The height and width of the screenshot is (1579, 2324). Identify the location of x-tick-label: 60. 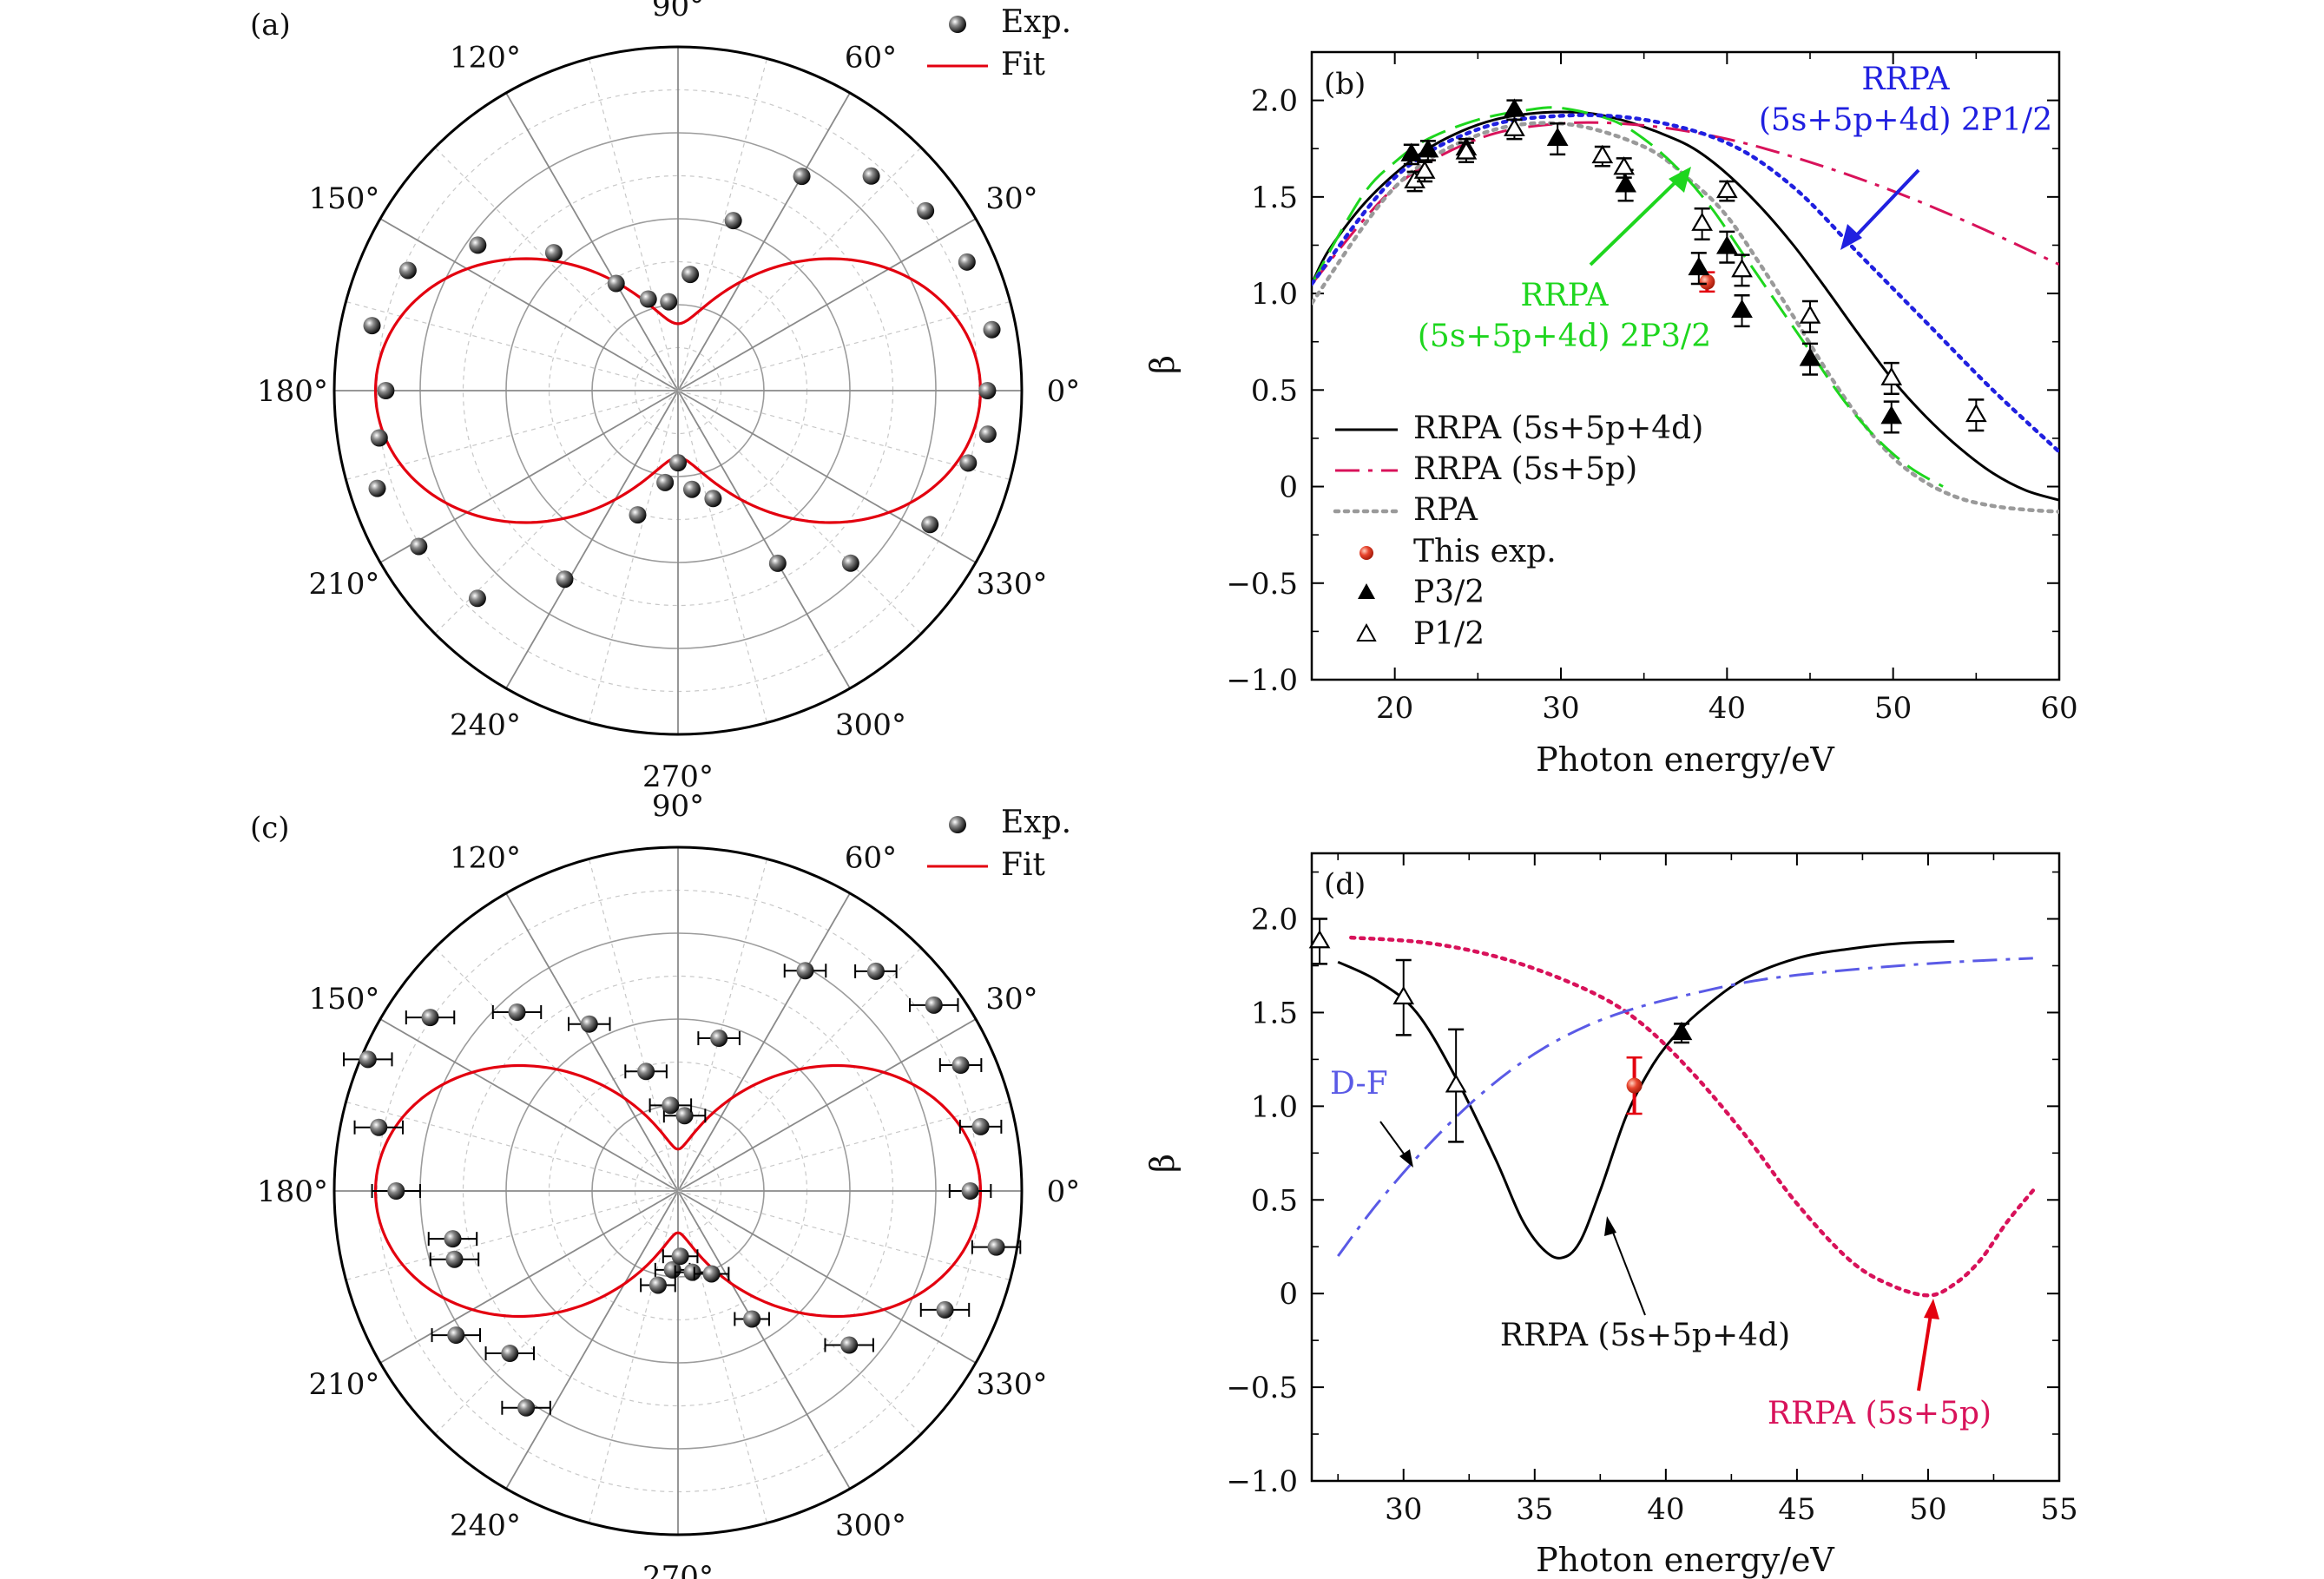
(2059, 708).